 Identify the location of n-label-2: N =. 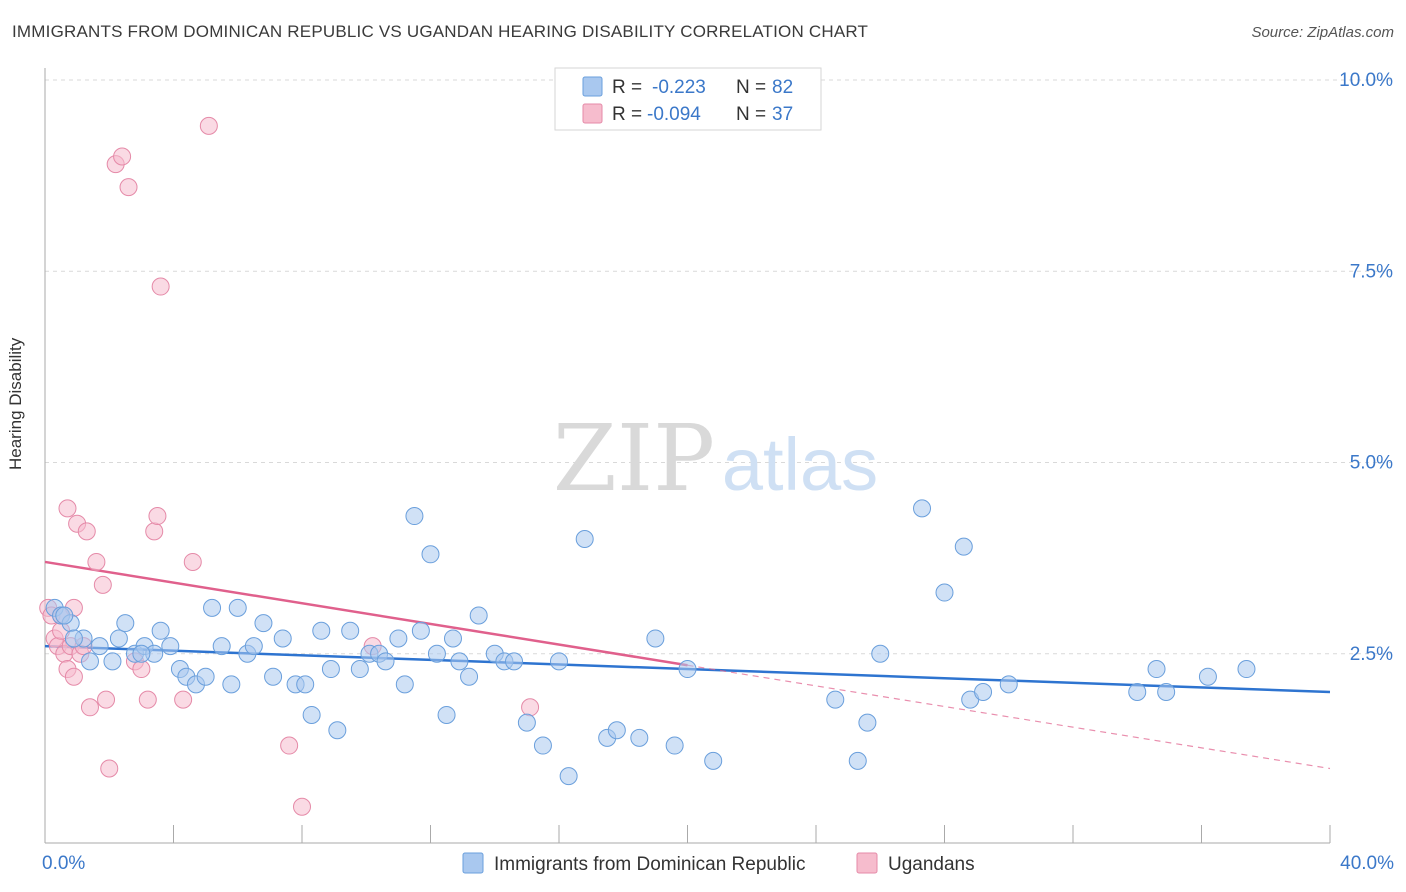
(751, 114).